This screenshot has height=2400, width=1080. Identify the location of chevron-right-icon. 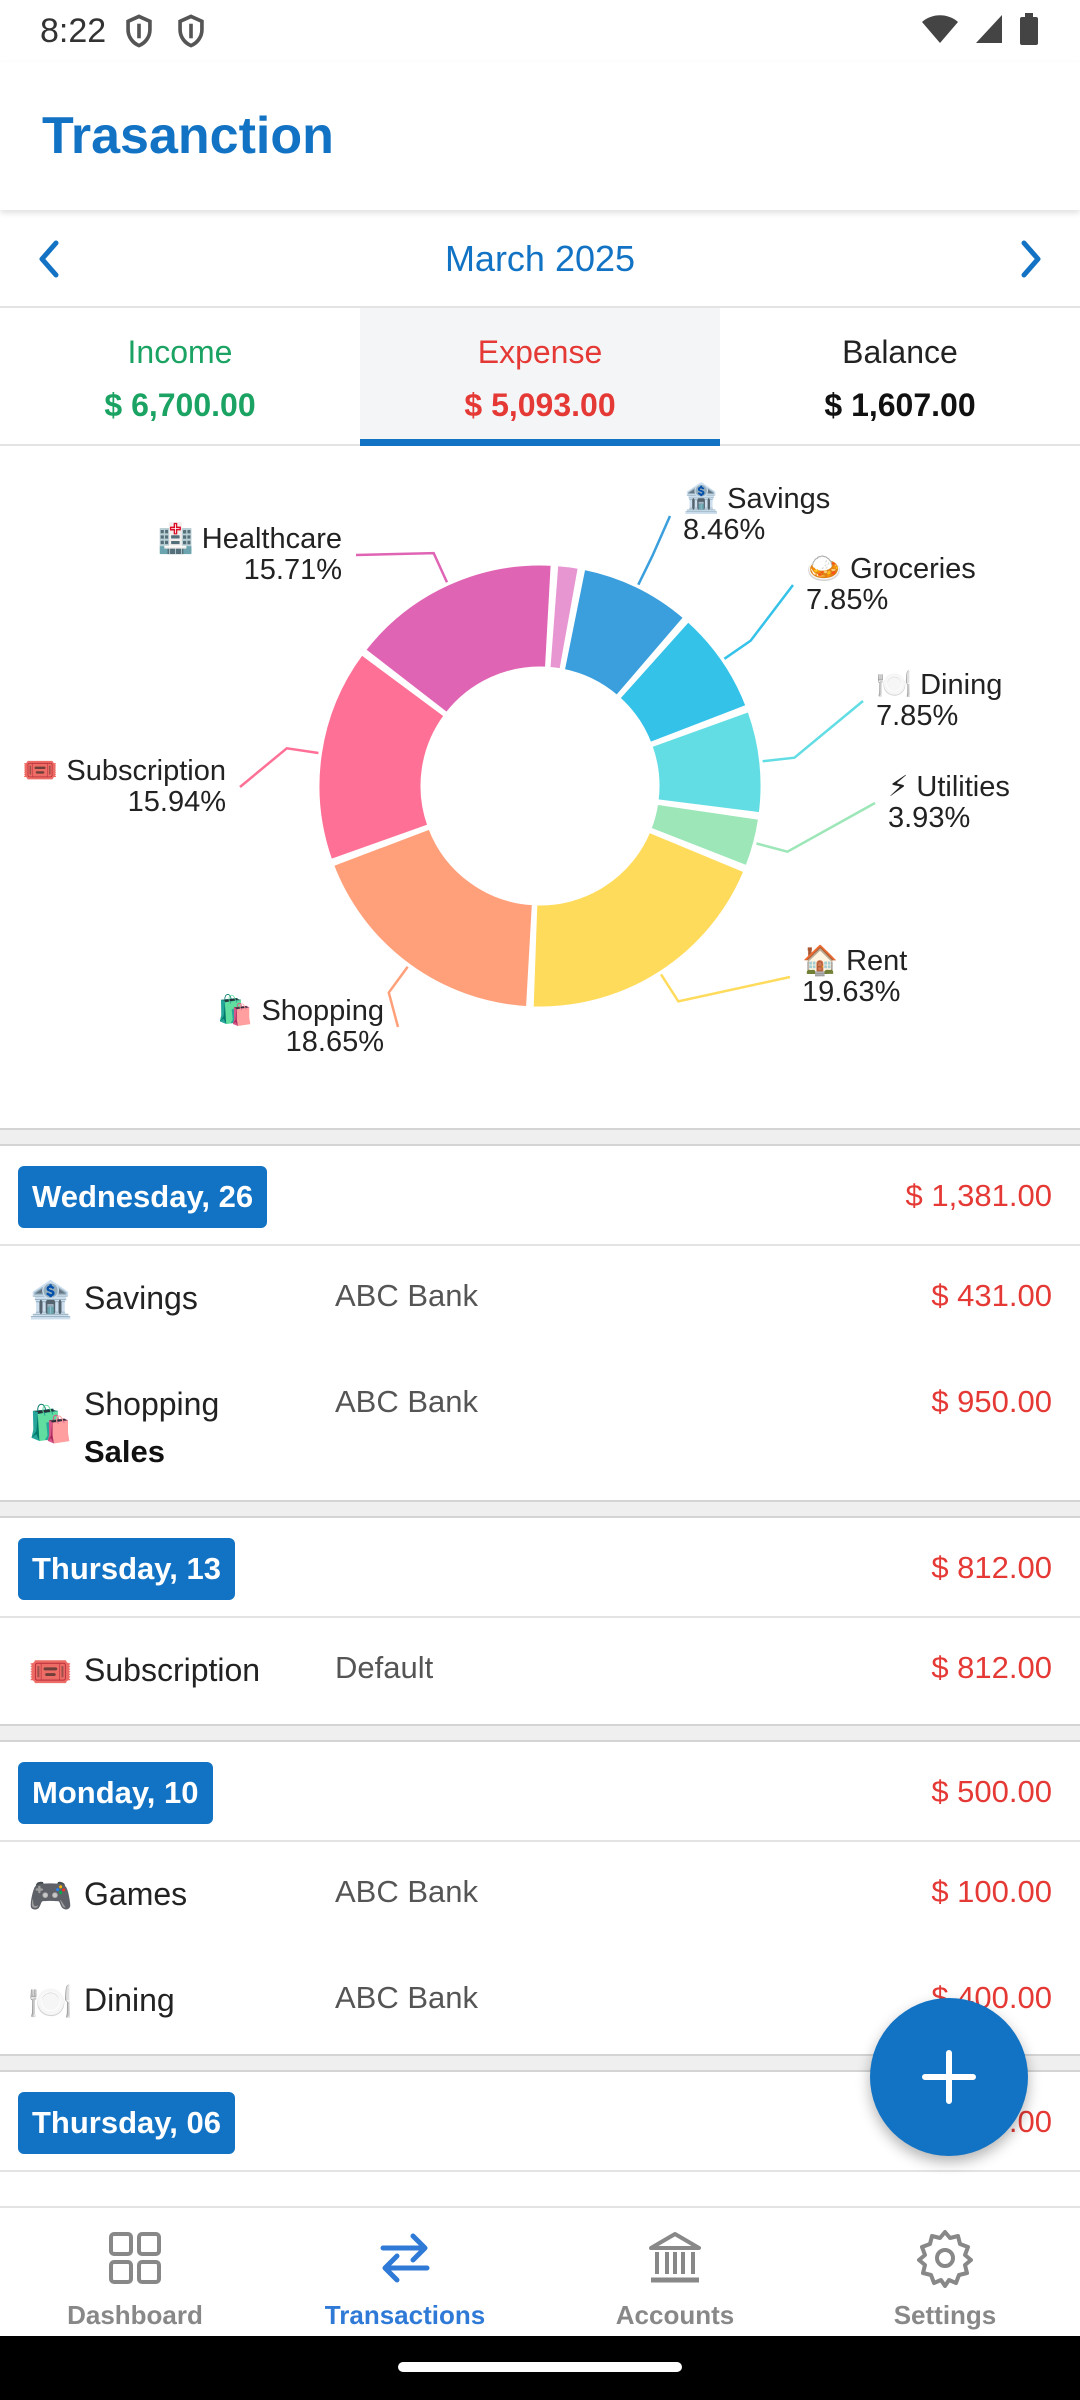
(1031, 259).